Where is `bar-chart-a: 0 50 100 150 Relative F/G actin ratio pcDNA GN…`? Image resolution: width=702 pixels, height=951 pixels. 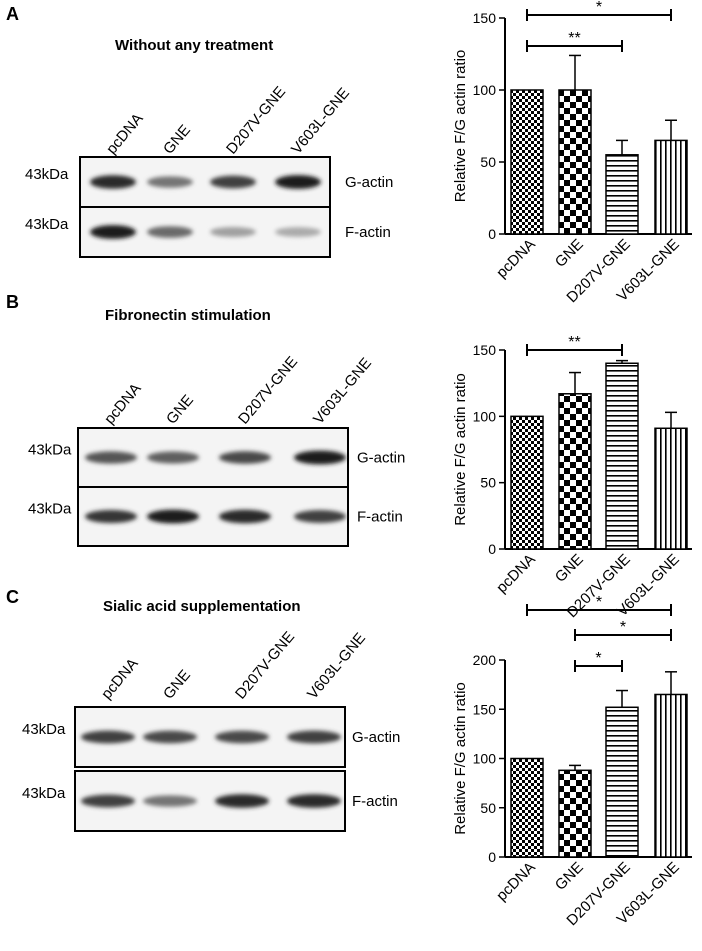 bar-chart-a: 0 50 100 150 Relative F/G actin ratio pcDNA GN… is located at coordinates (572, 153).